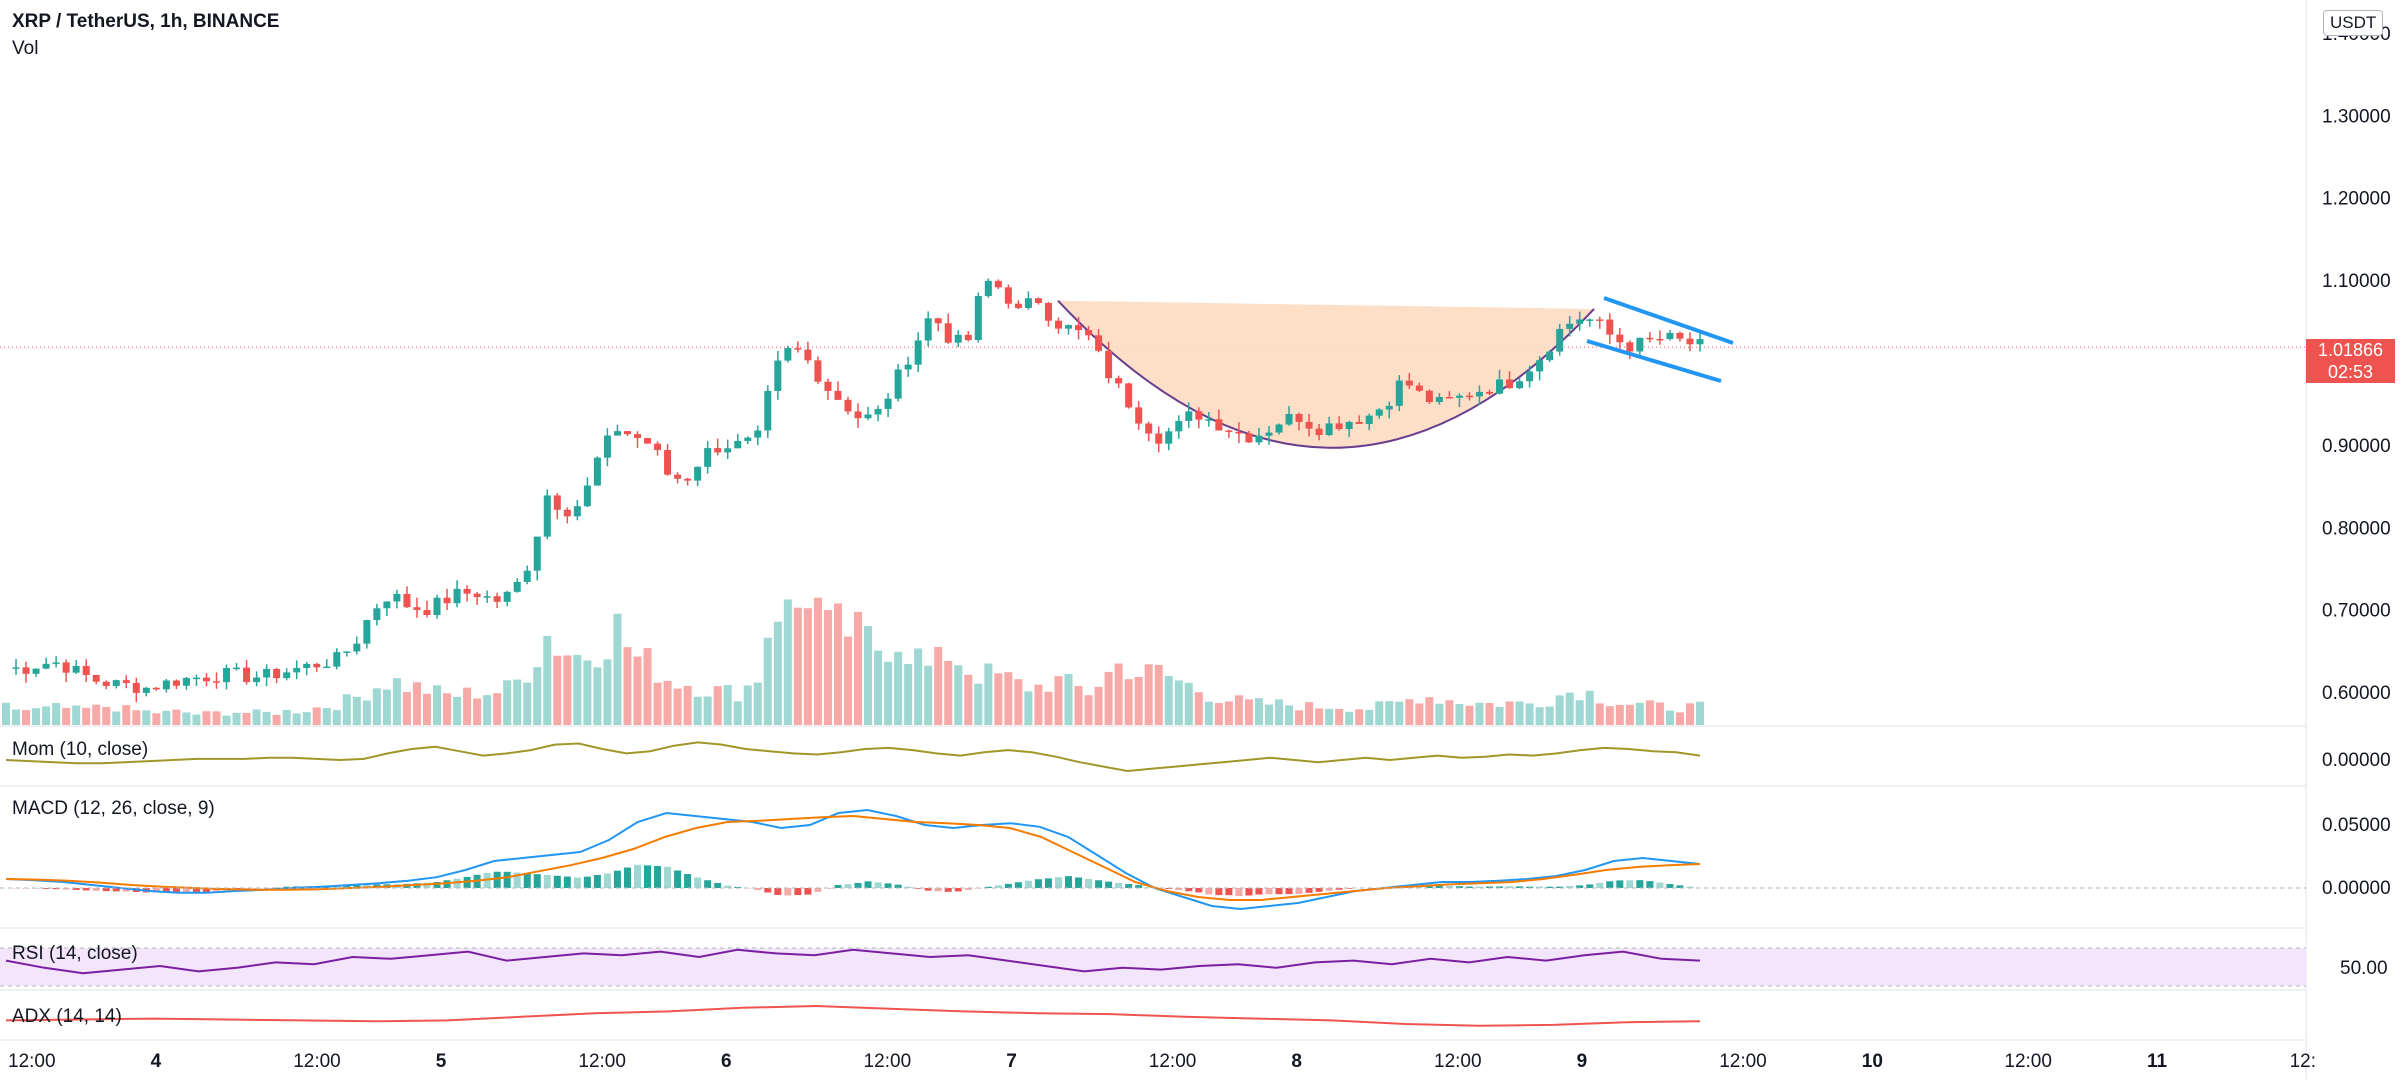 This screenshot has width=2401, height=1080. What do you see at coordinates (2356, 281) in the screenshot?
I see `price-tick-label: 1.10000` at bounding box center [2356, 281].